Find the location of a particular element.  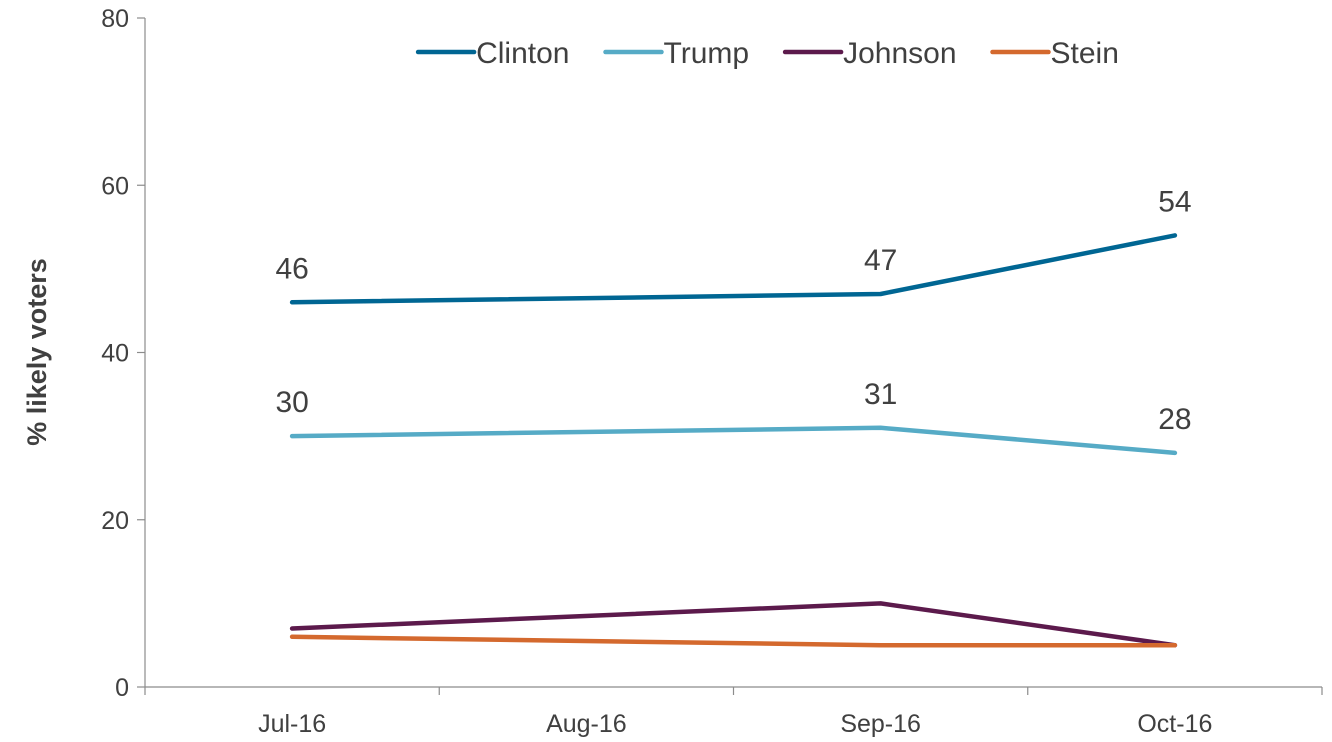

data-label-clinton: 54 is located at coordinates (1174, 201).